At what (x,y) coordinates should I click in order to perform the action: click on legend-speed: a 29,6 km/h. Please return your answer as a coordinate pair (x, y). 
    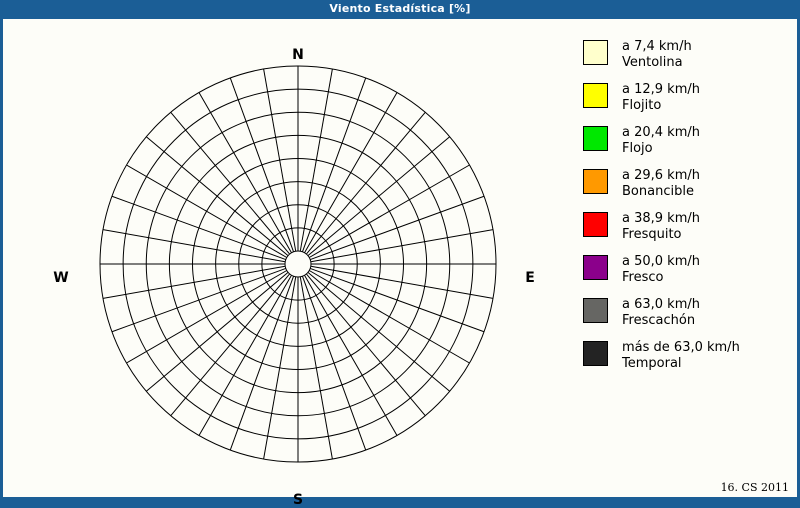
    Looking at the image, I should click on (661, 175).